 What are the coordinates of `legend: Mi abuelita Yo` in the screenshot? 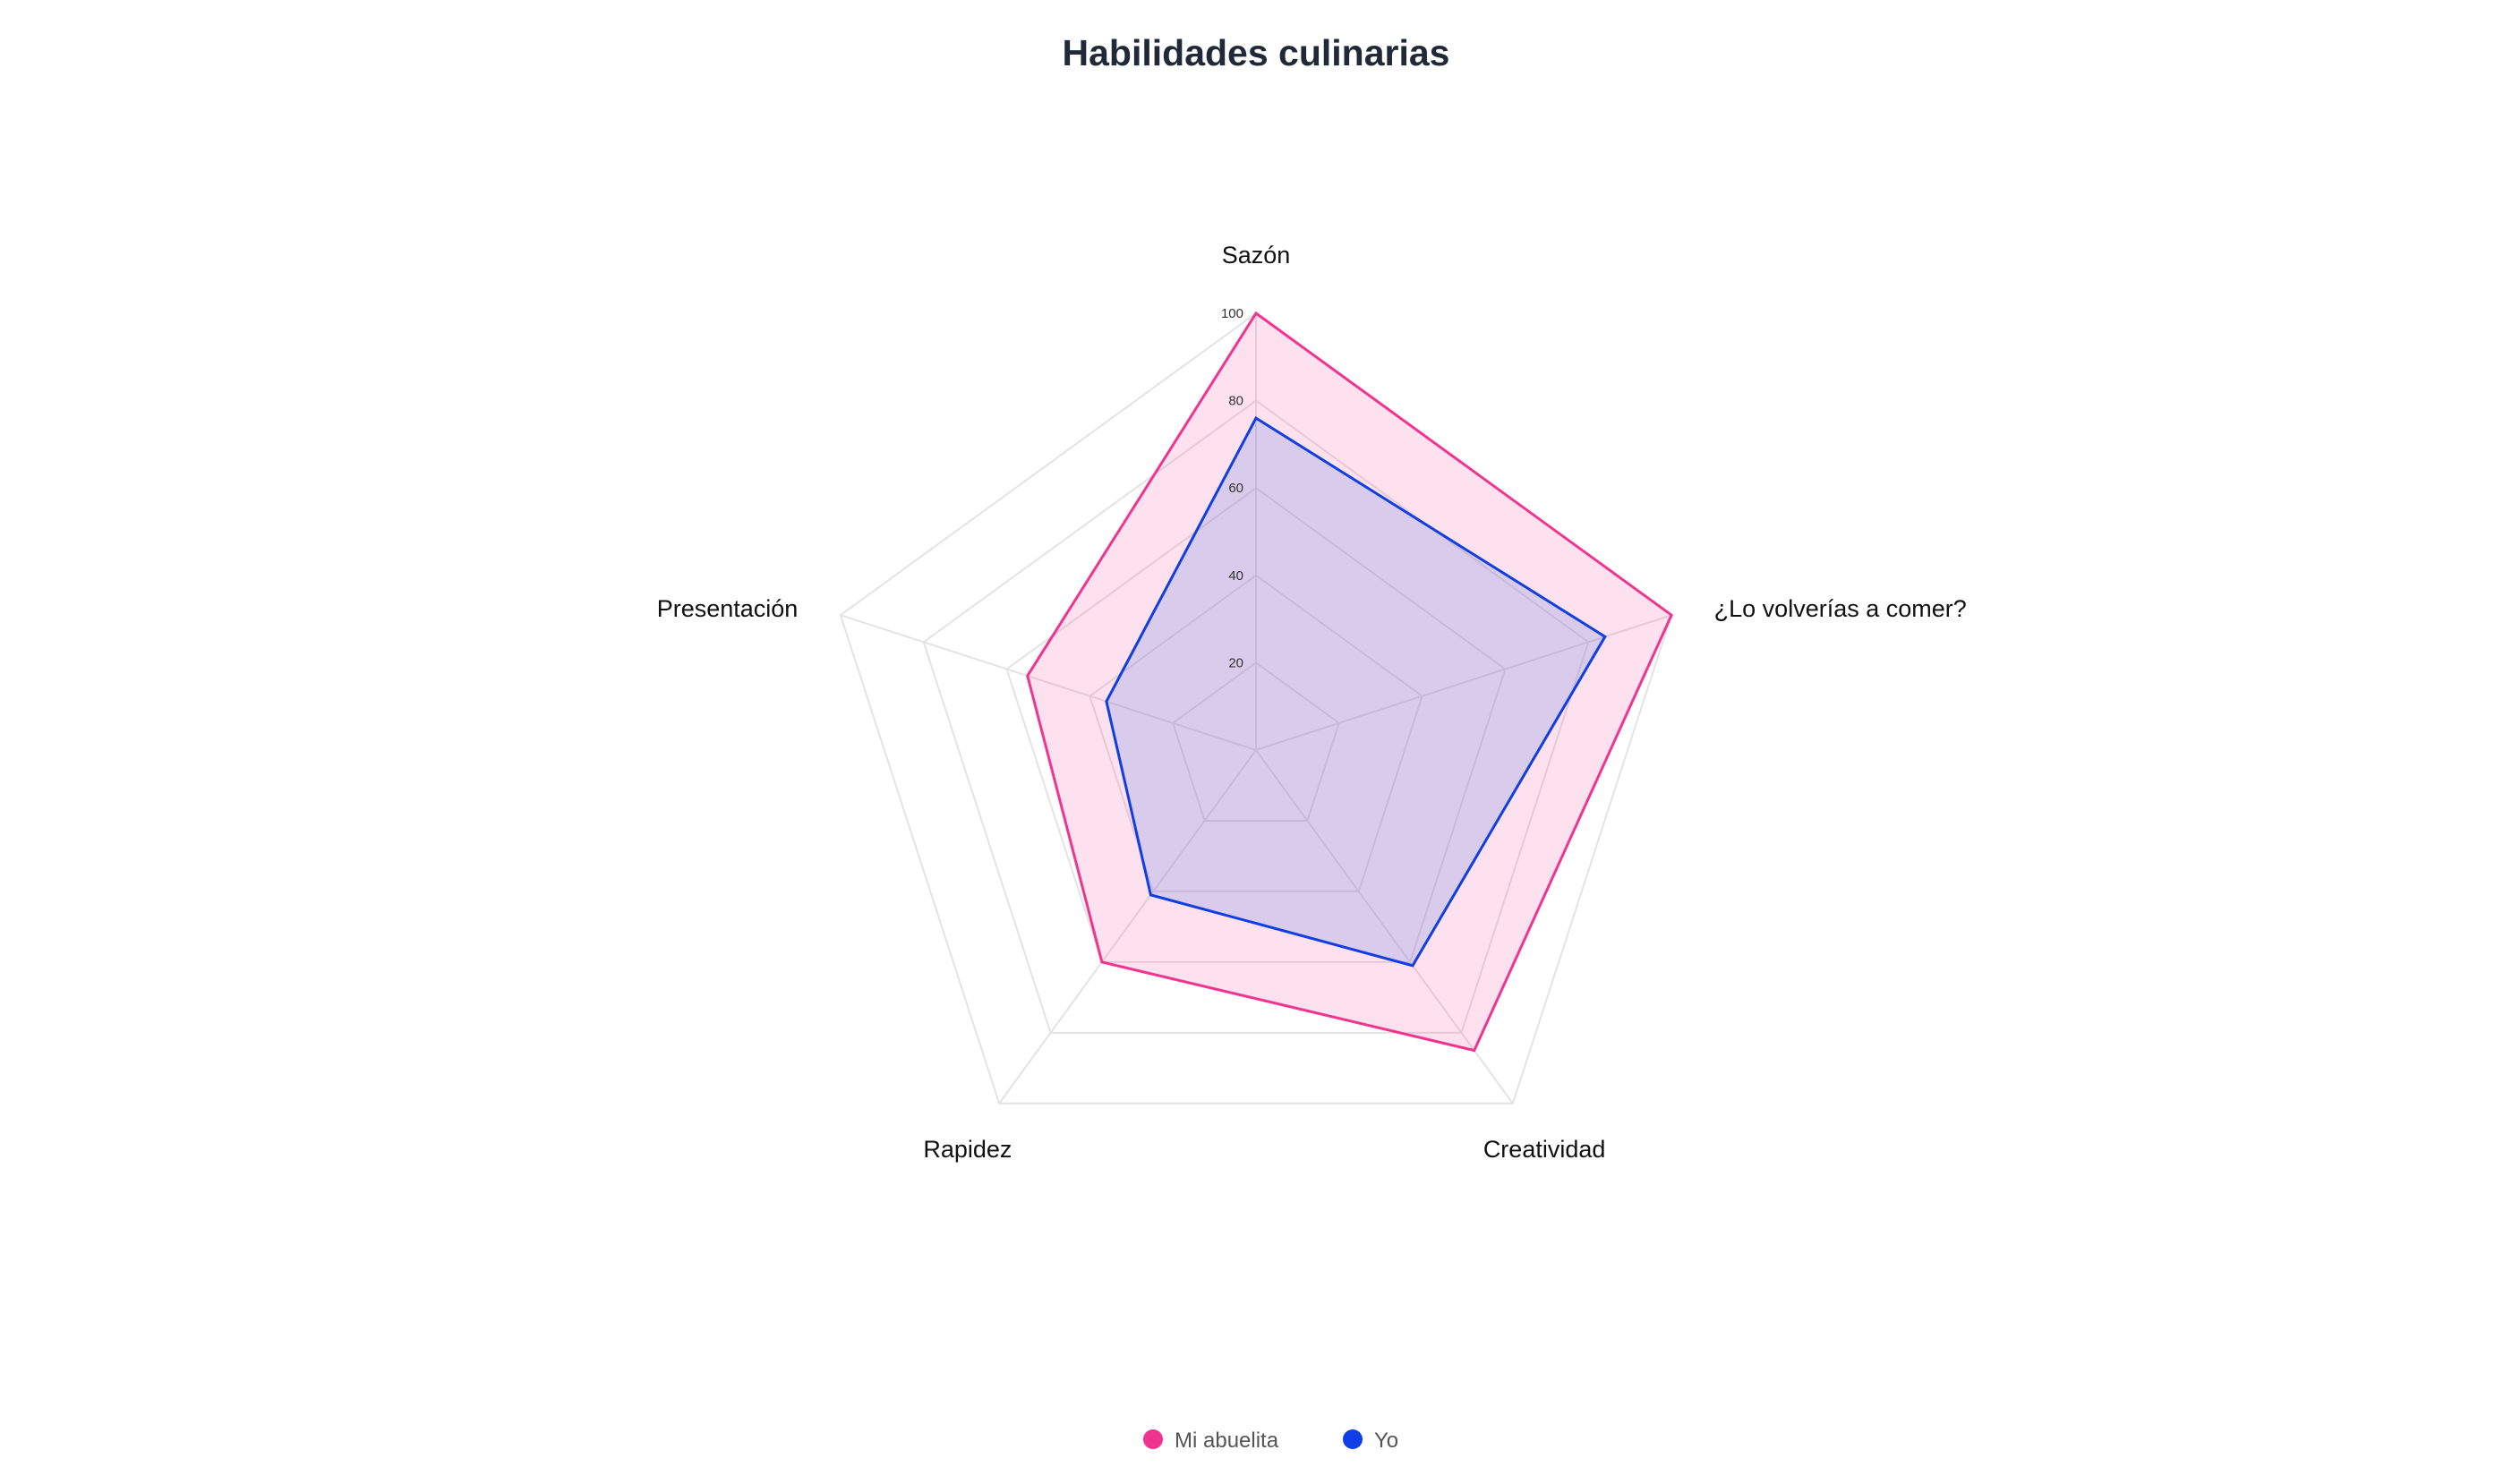 It's located at (1270, 1441).